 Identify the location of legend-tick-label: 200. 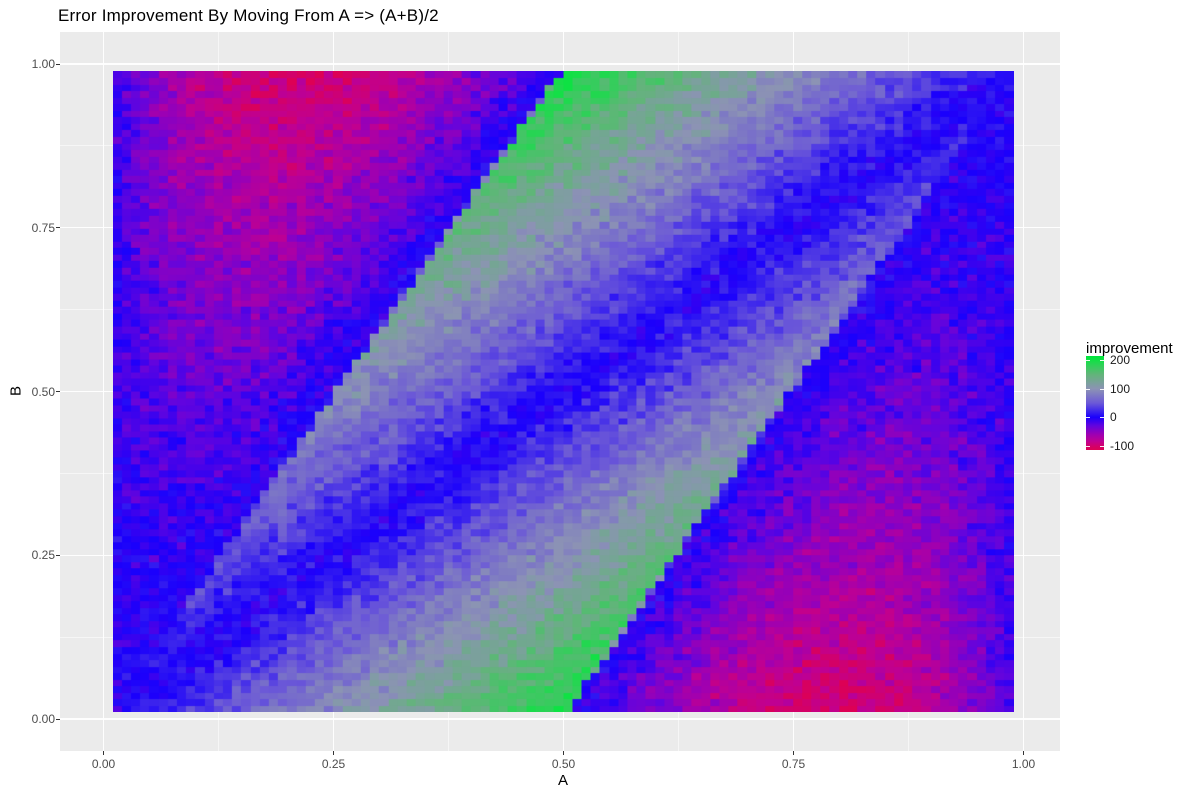
(1120, 360).